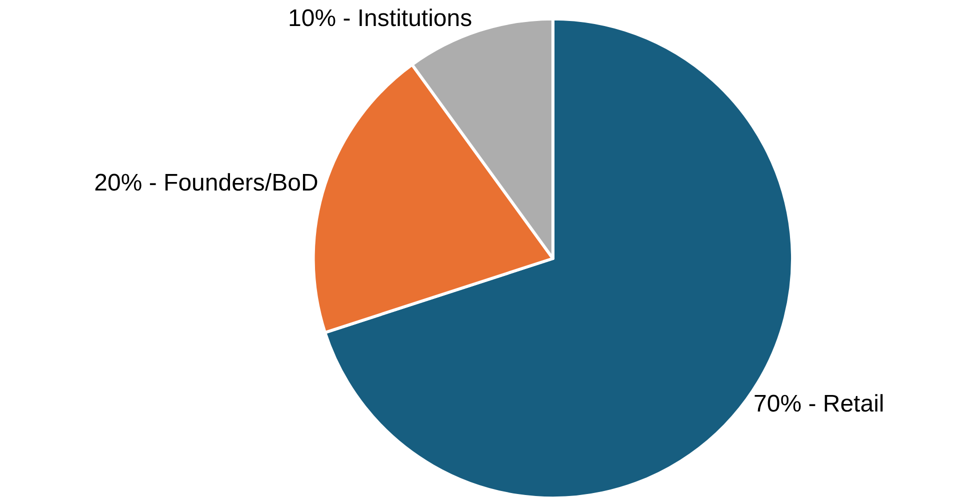  I want to click on slice-label: 70% - Retail, so click(819, 404).